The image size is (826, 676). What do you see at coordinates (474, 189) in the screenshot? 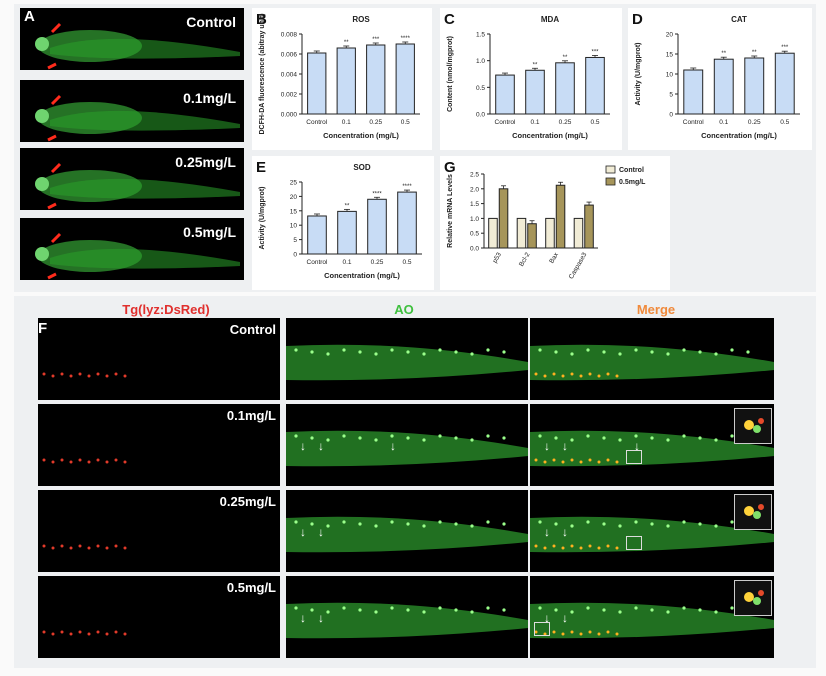
I see `y-tick-label: 2.0` at bounding box center [474, 189].